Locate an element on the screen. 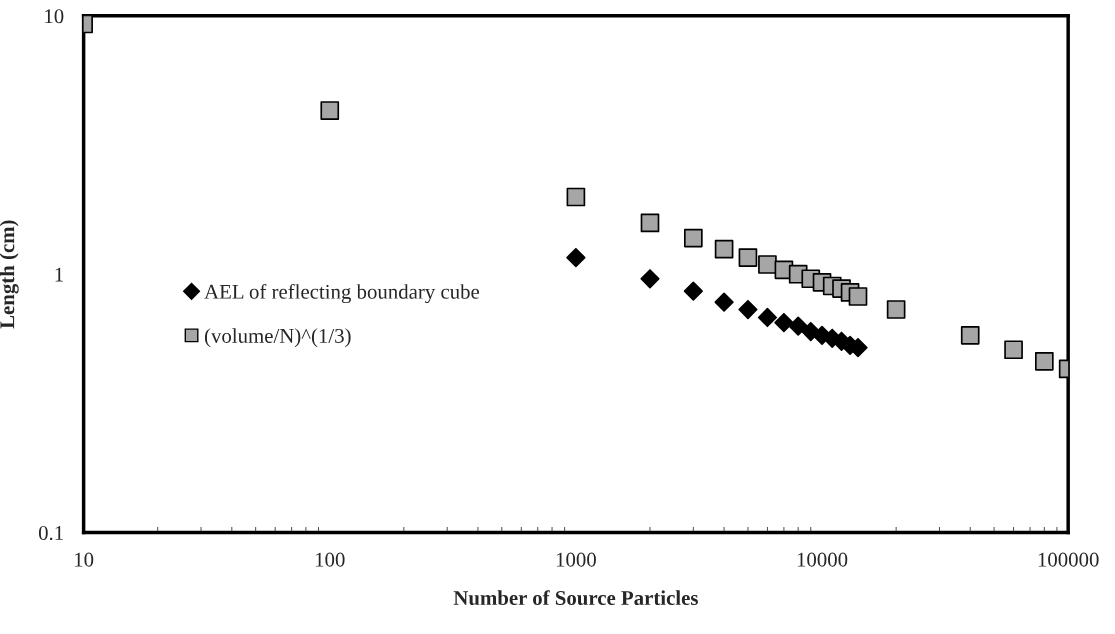  y-axis-title: Length (cm) is located at coordinates (9, 274).